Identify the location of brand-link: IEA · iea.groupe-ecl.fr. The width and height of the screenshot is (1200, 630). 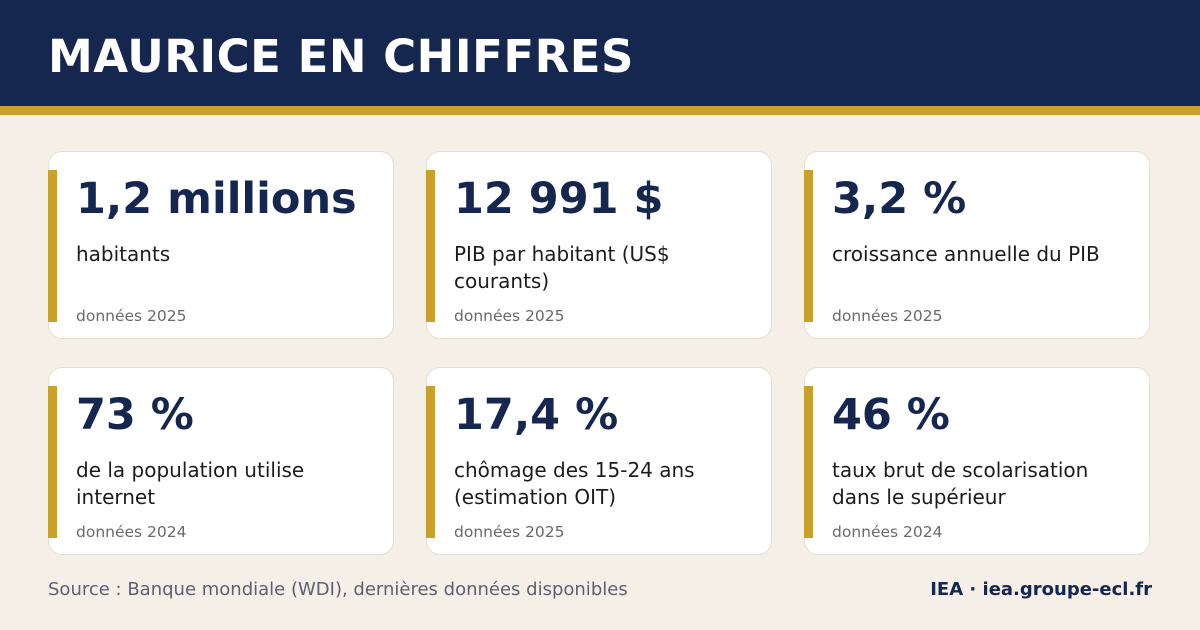
(1041, 589).